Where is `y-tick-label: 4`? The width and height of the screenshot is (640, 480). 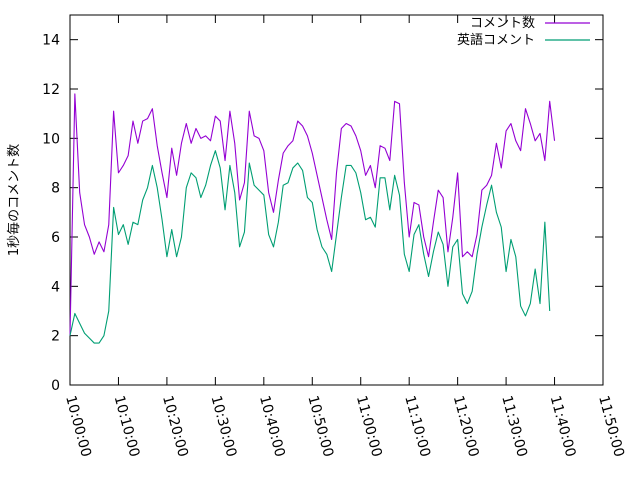
y-tick-label: 4 is located at coordinates (55, 287).